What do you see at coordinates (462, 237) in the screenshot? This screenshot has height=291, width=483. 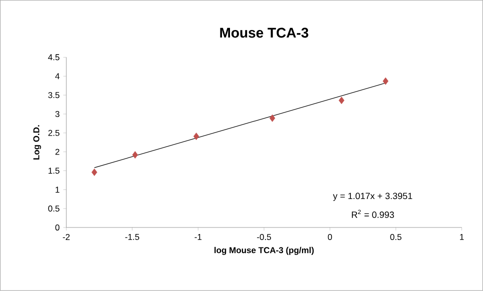 I see `x-tick-label: 1` at bounding box center [462, 237].